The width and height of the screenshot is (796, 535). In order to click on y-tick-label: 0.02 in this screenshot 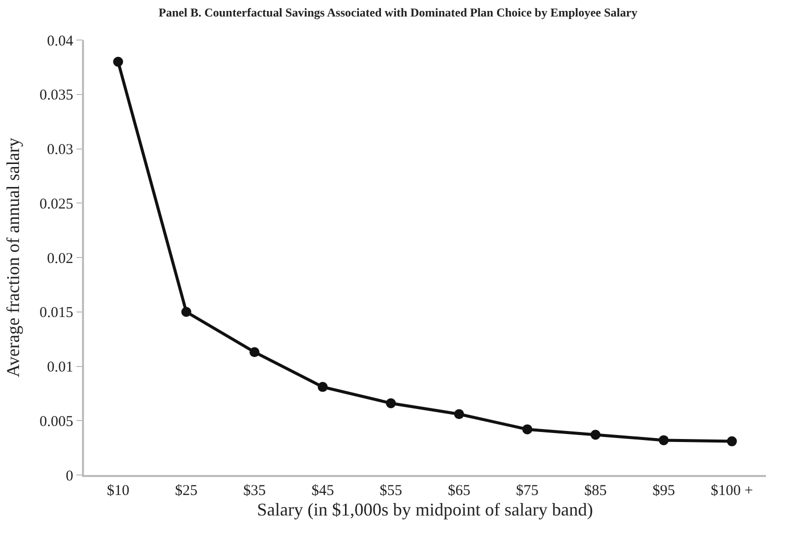, I will do `click(60, 258)`.